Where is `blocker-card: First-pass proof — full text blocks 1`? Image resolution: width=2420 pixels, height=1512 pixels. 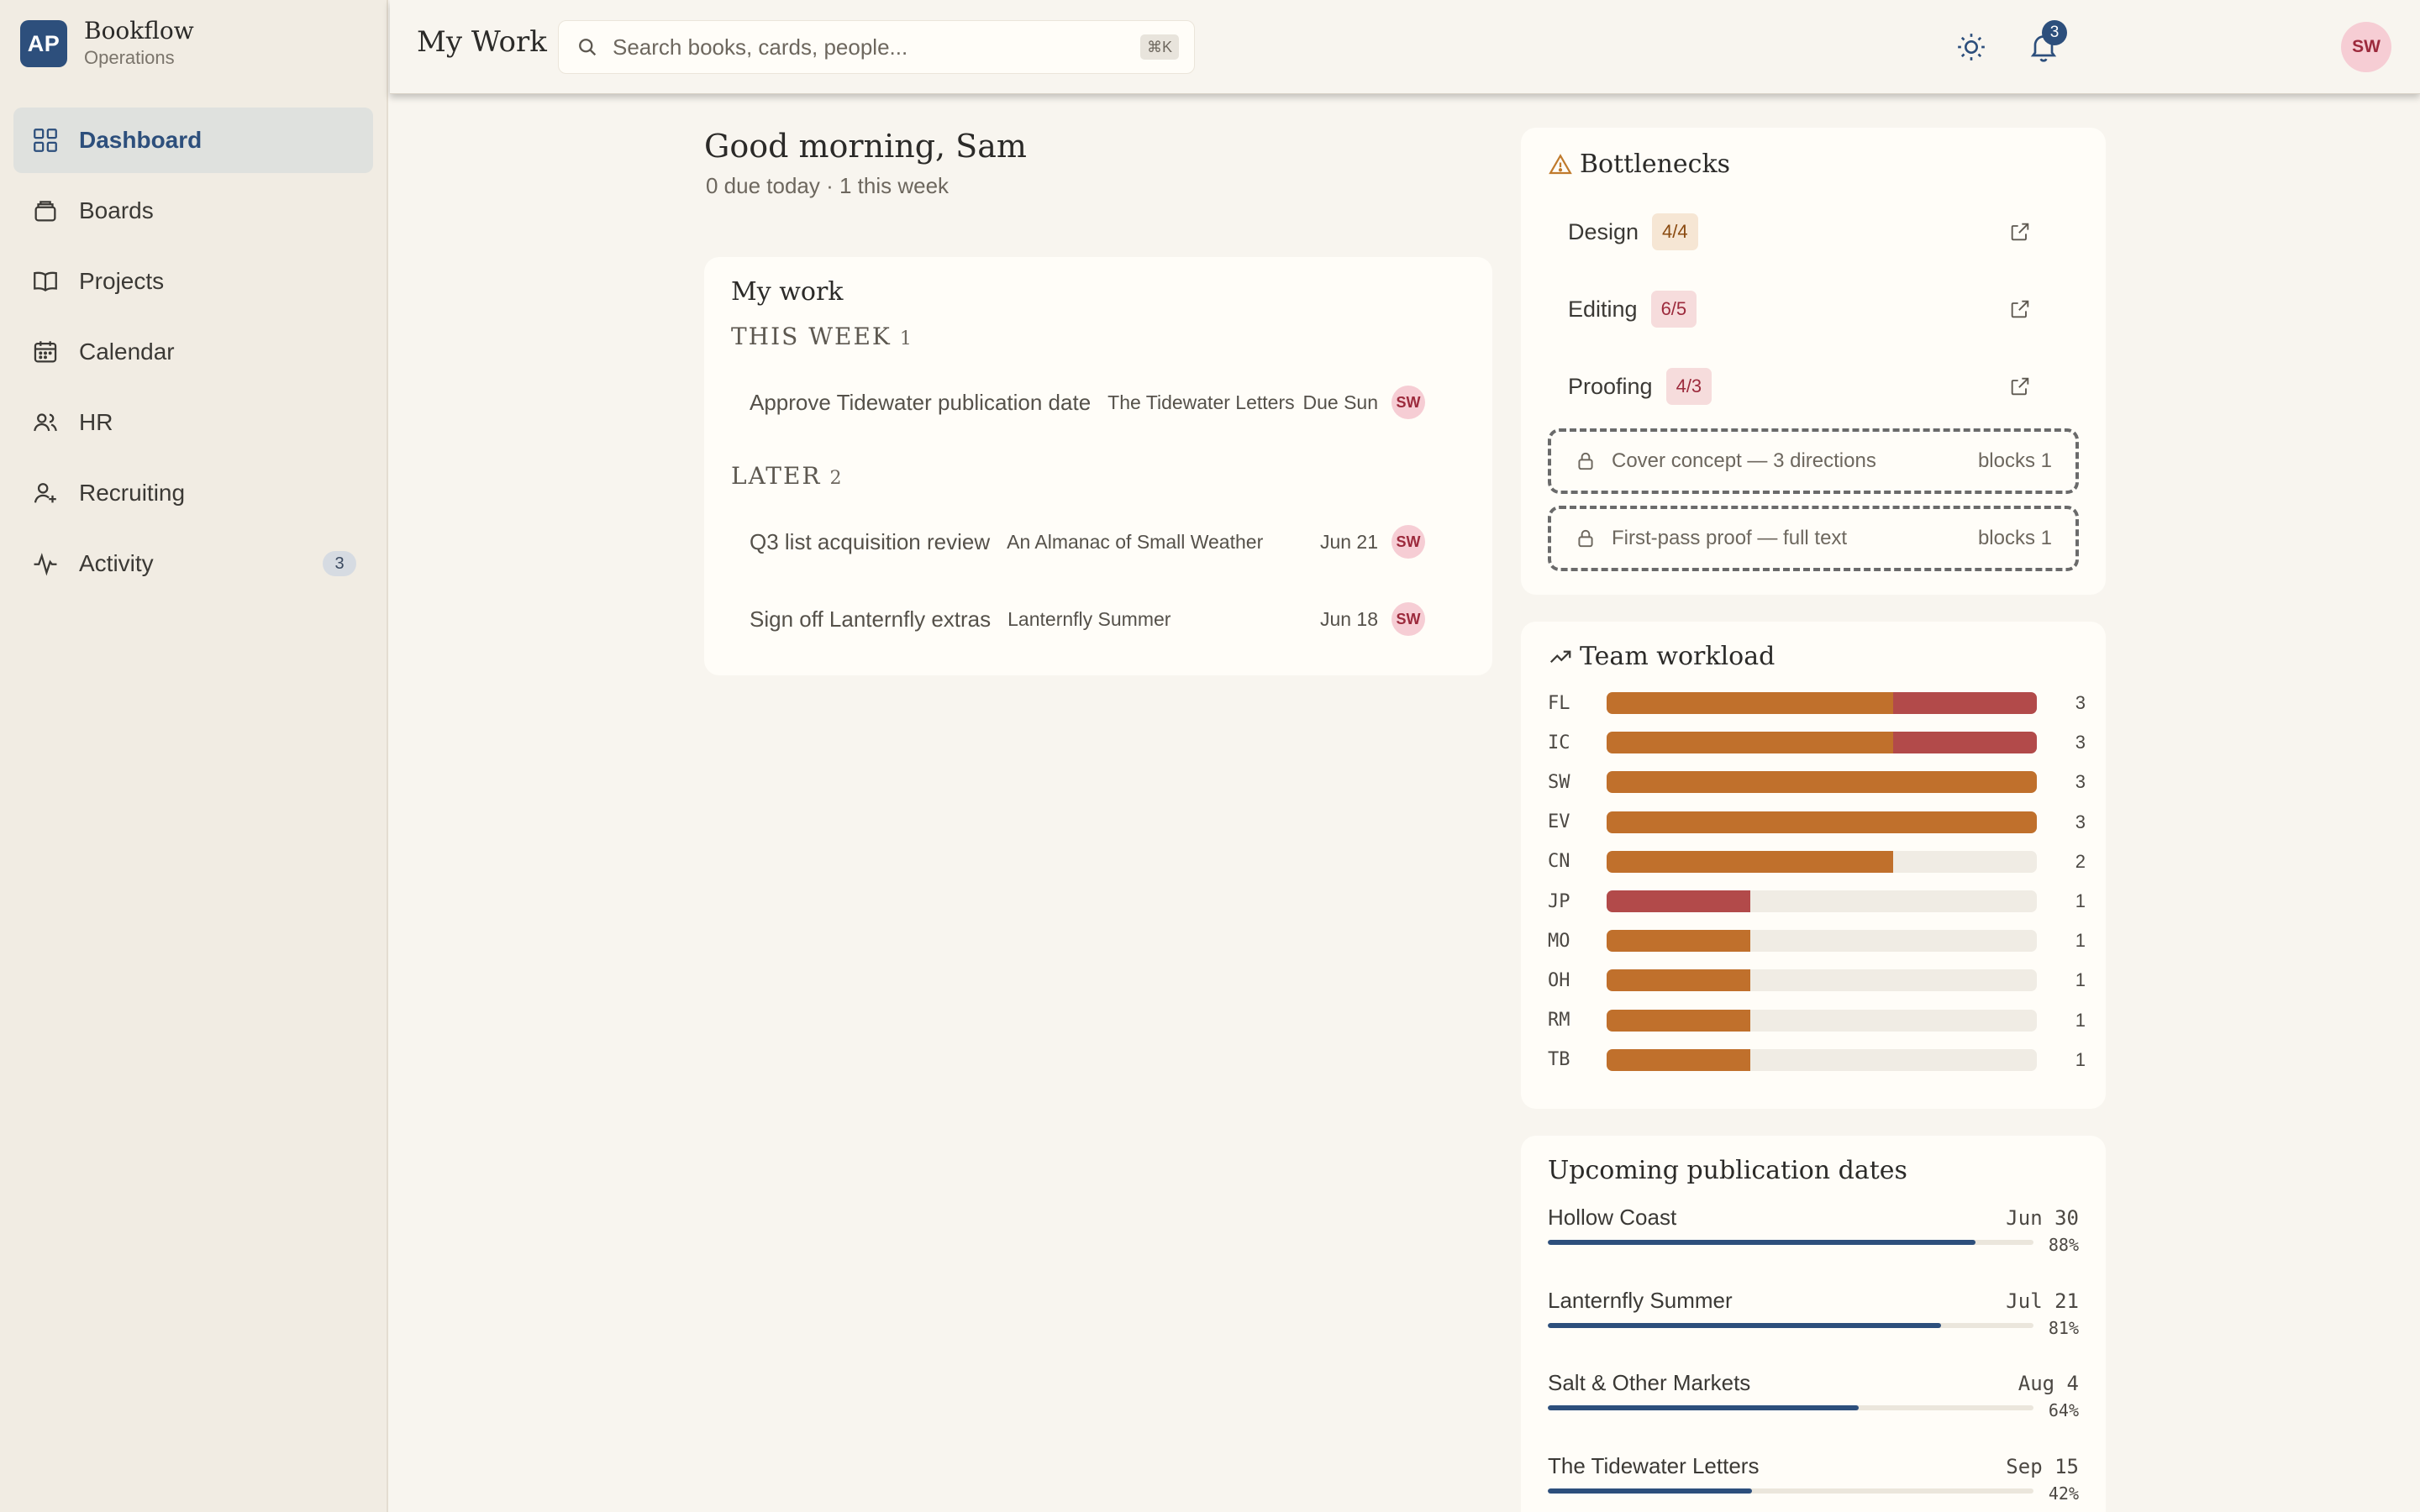
blocker-card: First-pass proof — full text blocks 1 is located at coordinates (1813, 538).